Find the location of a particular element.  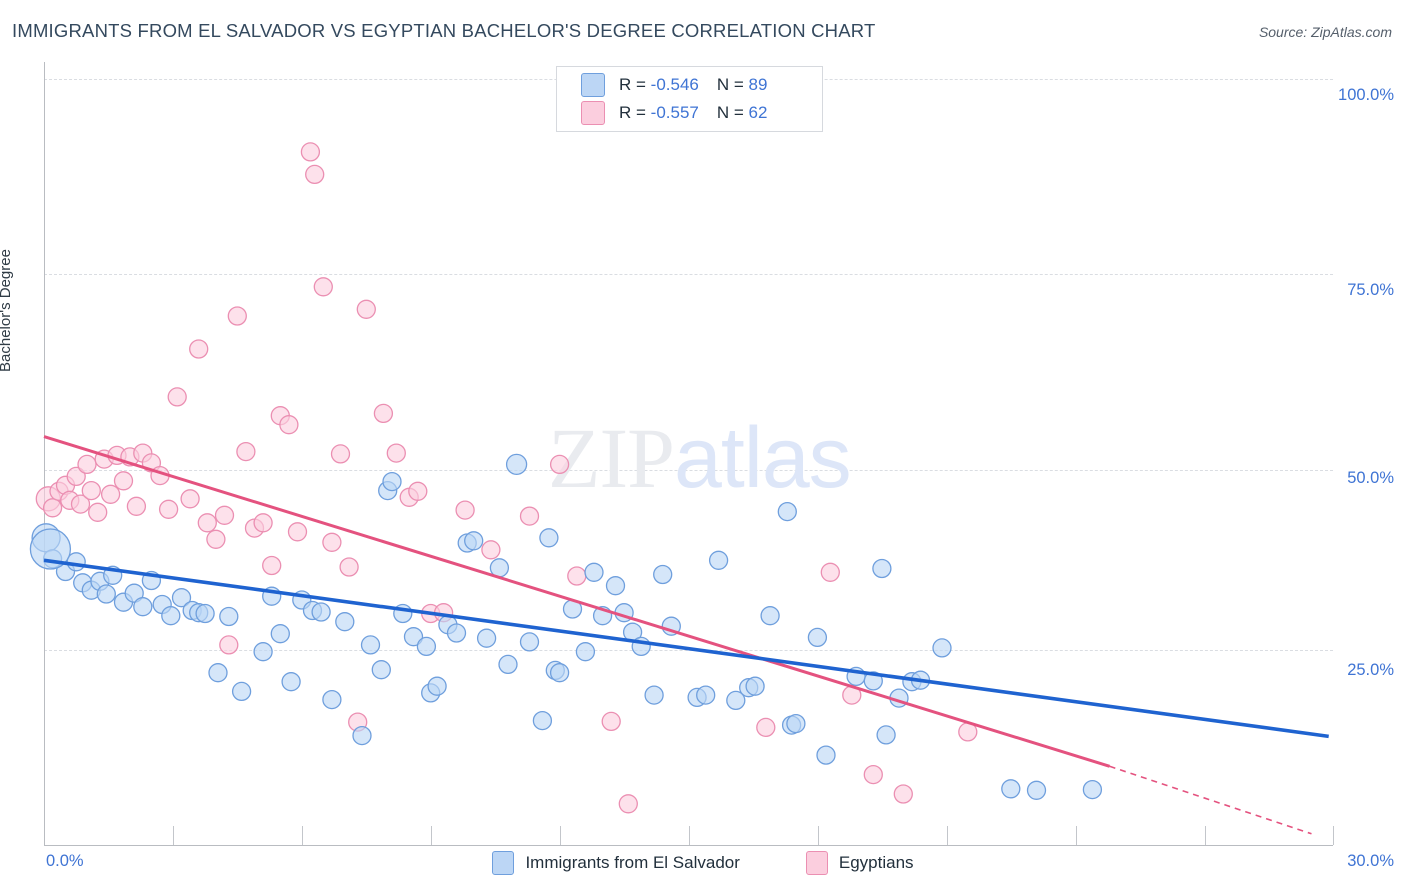

r-value-pink: R = -0.557 is located at coordinates (659, 112).